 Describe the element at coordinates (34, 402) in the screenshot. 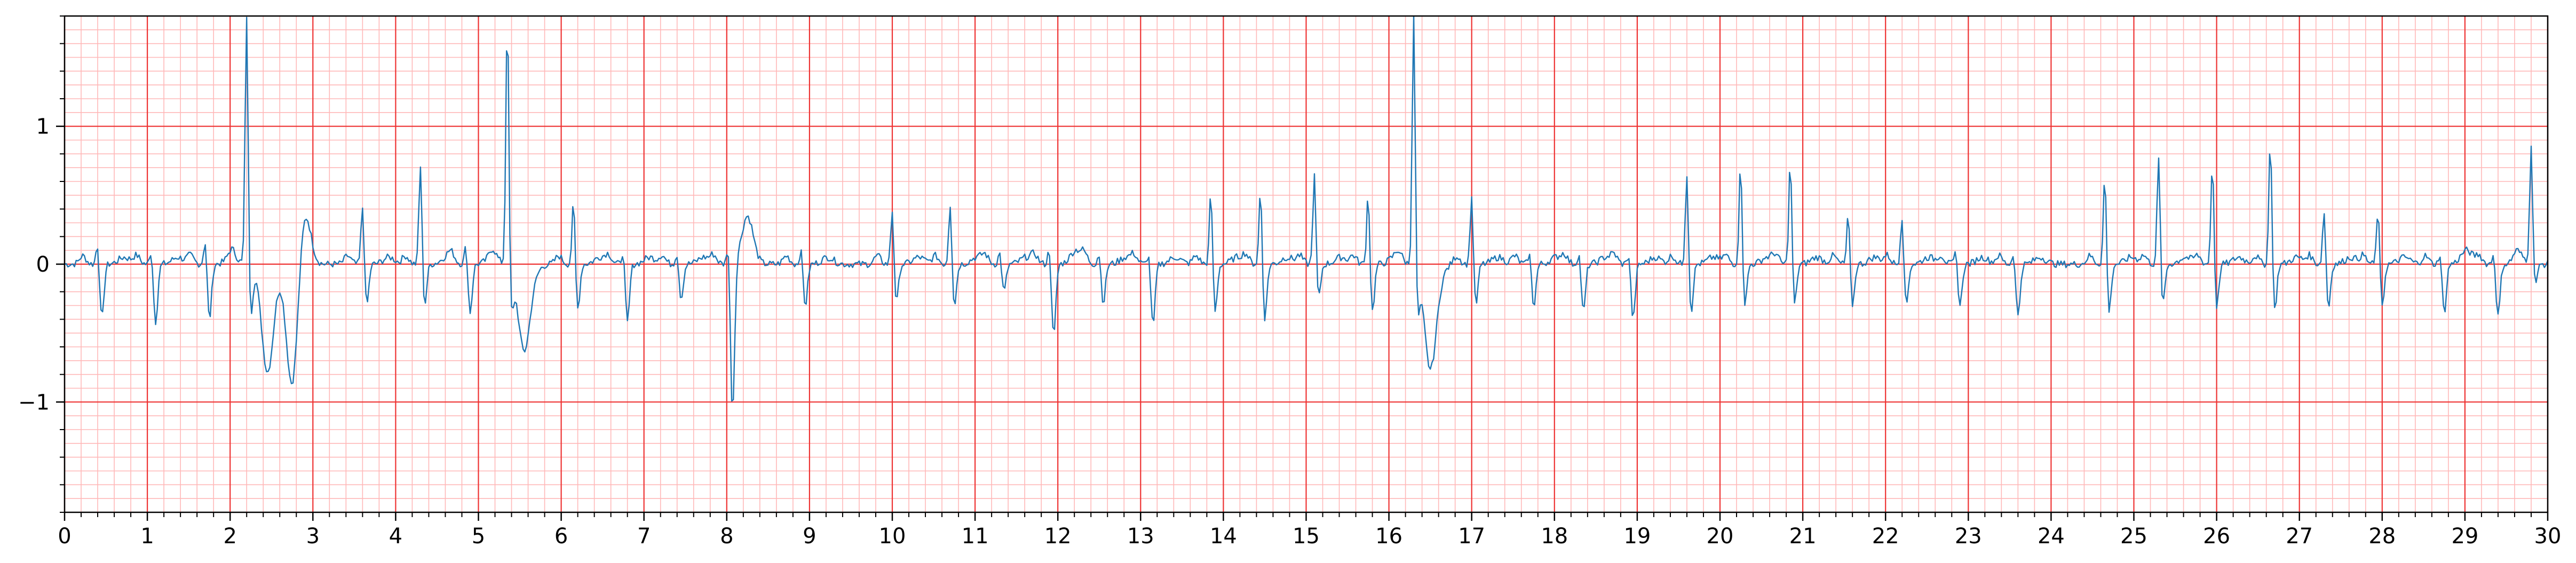

I see `y-tick-label: −1` at that location.